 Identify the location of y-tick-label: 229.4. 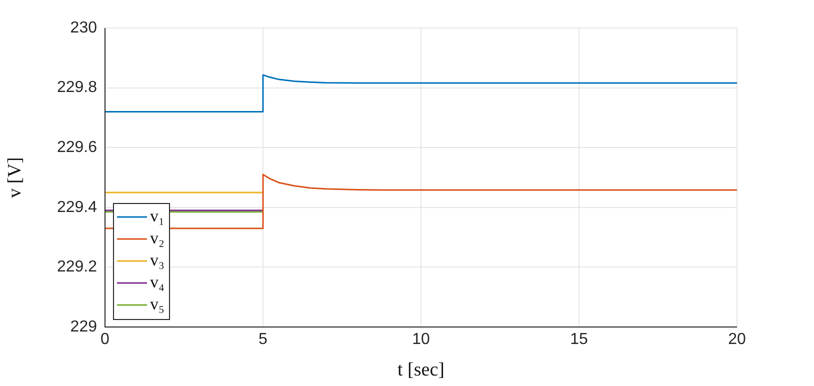
(77, 207).